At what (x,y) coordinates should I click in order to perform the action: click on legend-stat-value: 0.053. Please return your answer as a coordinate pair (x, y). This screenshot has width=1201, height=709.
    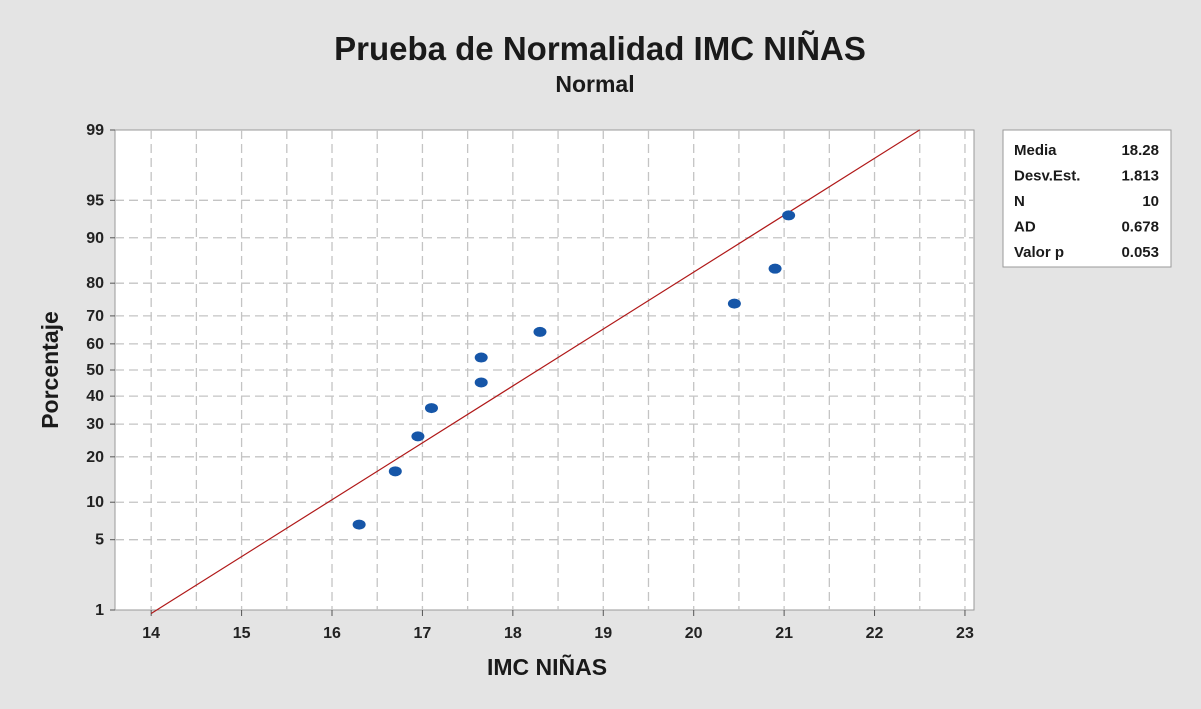
    Looking at the image, I should click on (1140, 252).